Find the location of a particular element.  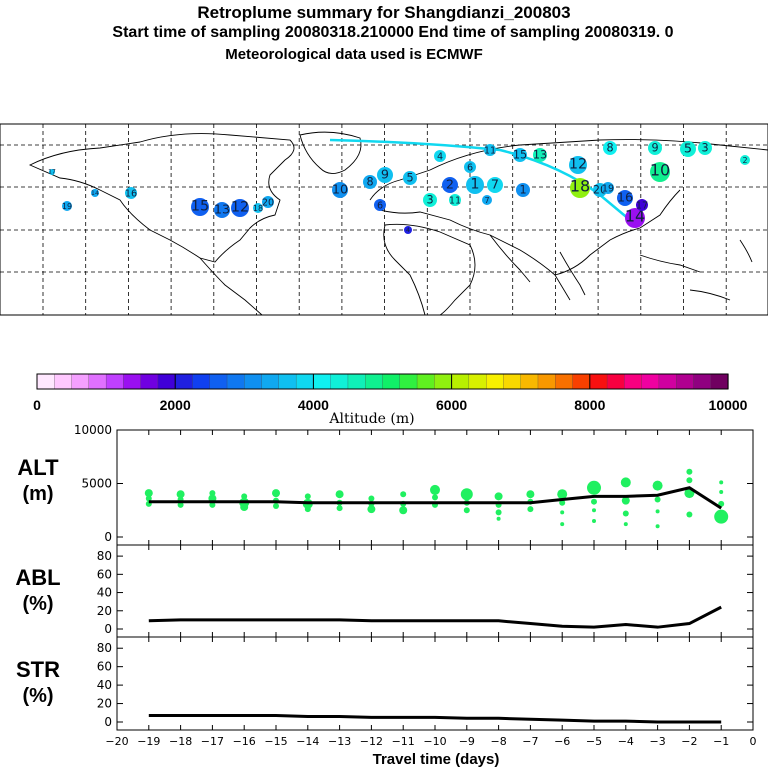

y-tick-label: 10000 is located at coordinates (93, 430).